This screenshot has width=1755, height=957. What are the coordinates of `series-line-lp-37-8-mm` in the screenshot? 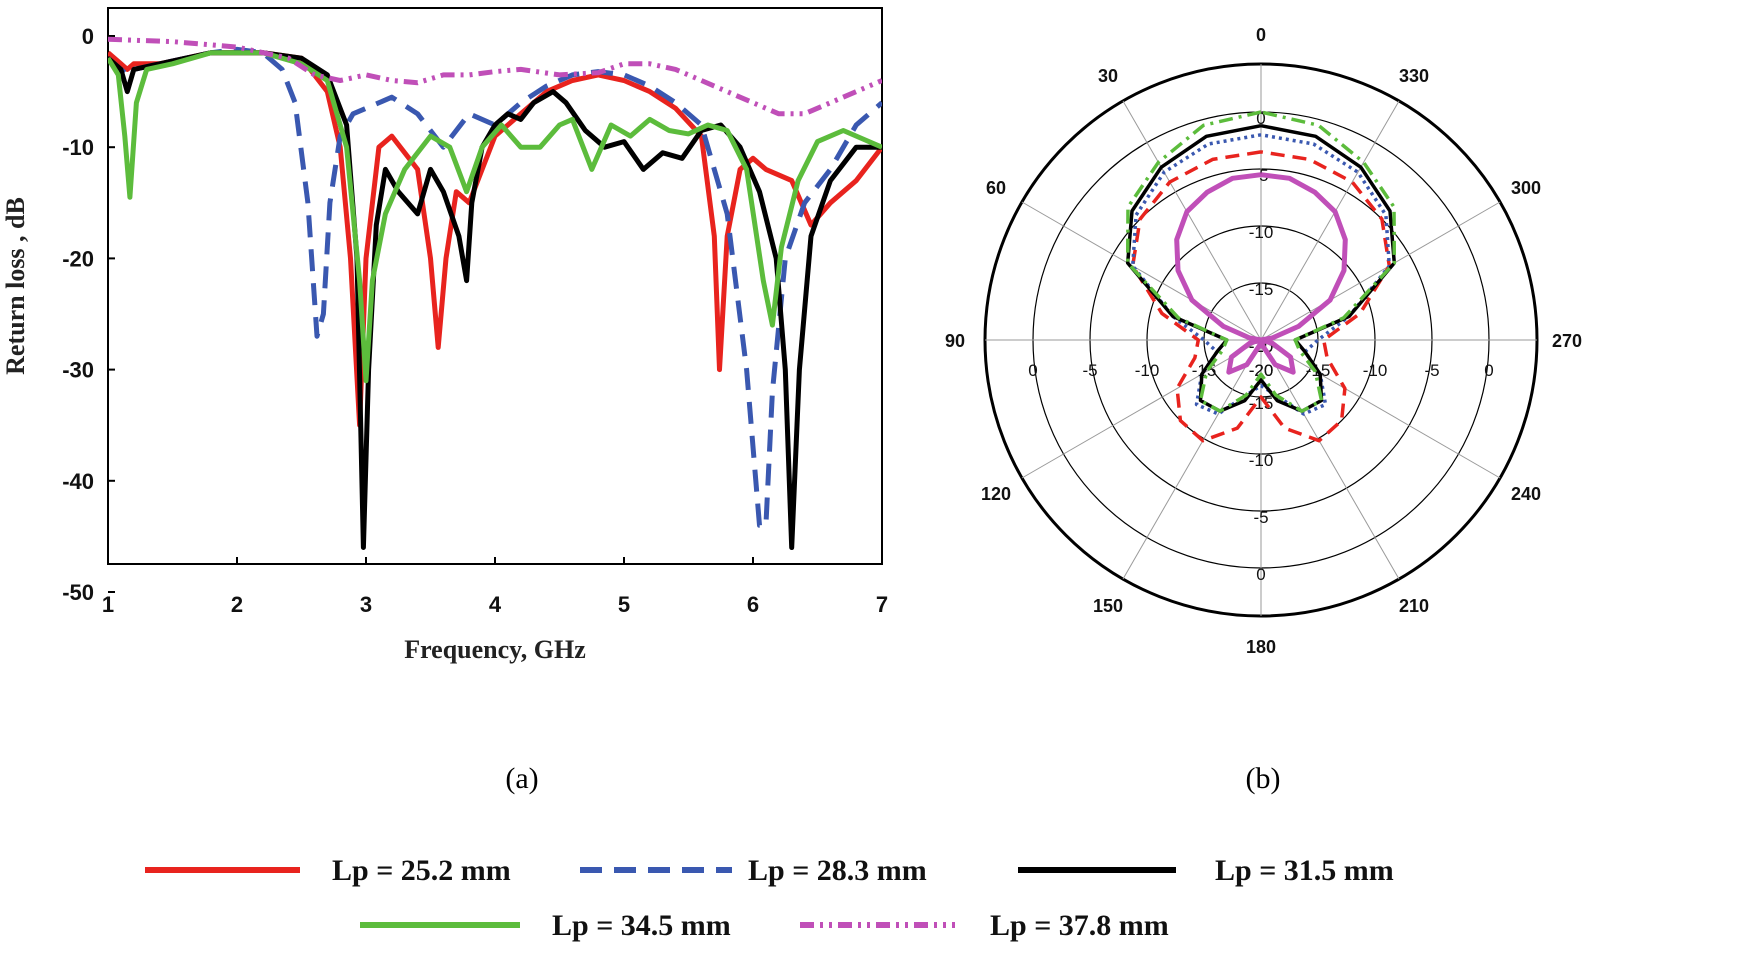 It's located at (495, 76).